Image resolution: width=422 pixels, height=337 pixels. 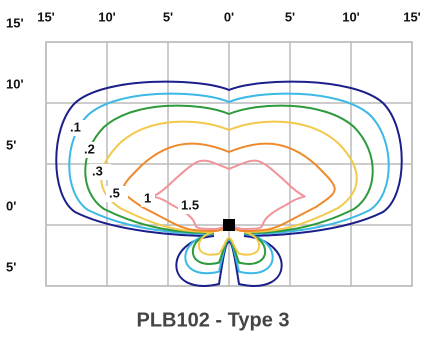 I want to click on y-tick-label: 0', so click(x=11, y=205).